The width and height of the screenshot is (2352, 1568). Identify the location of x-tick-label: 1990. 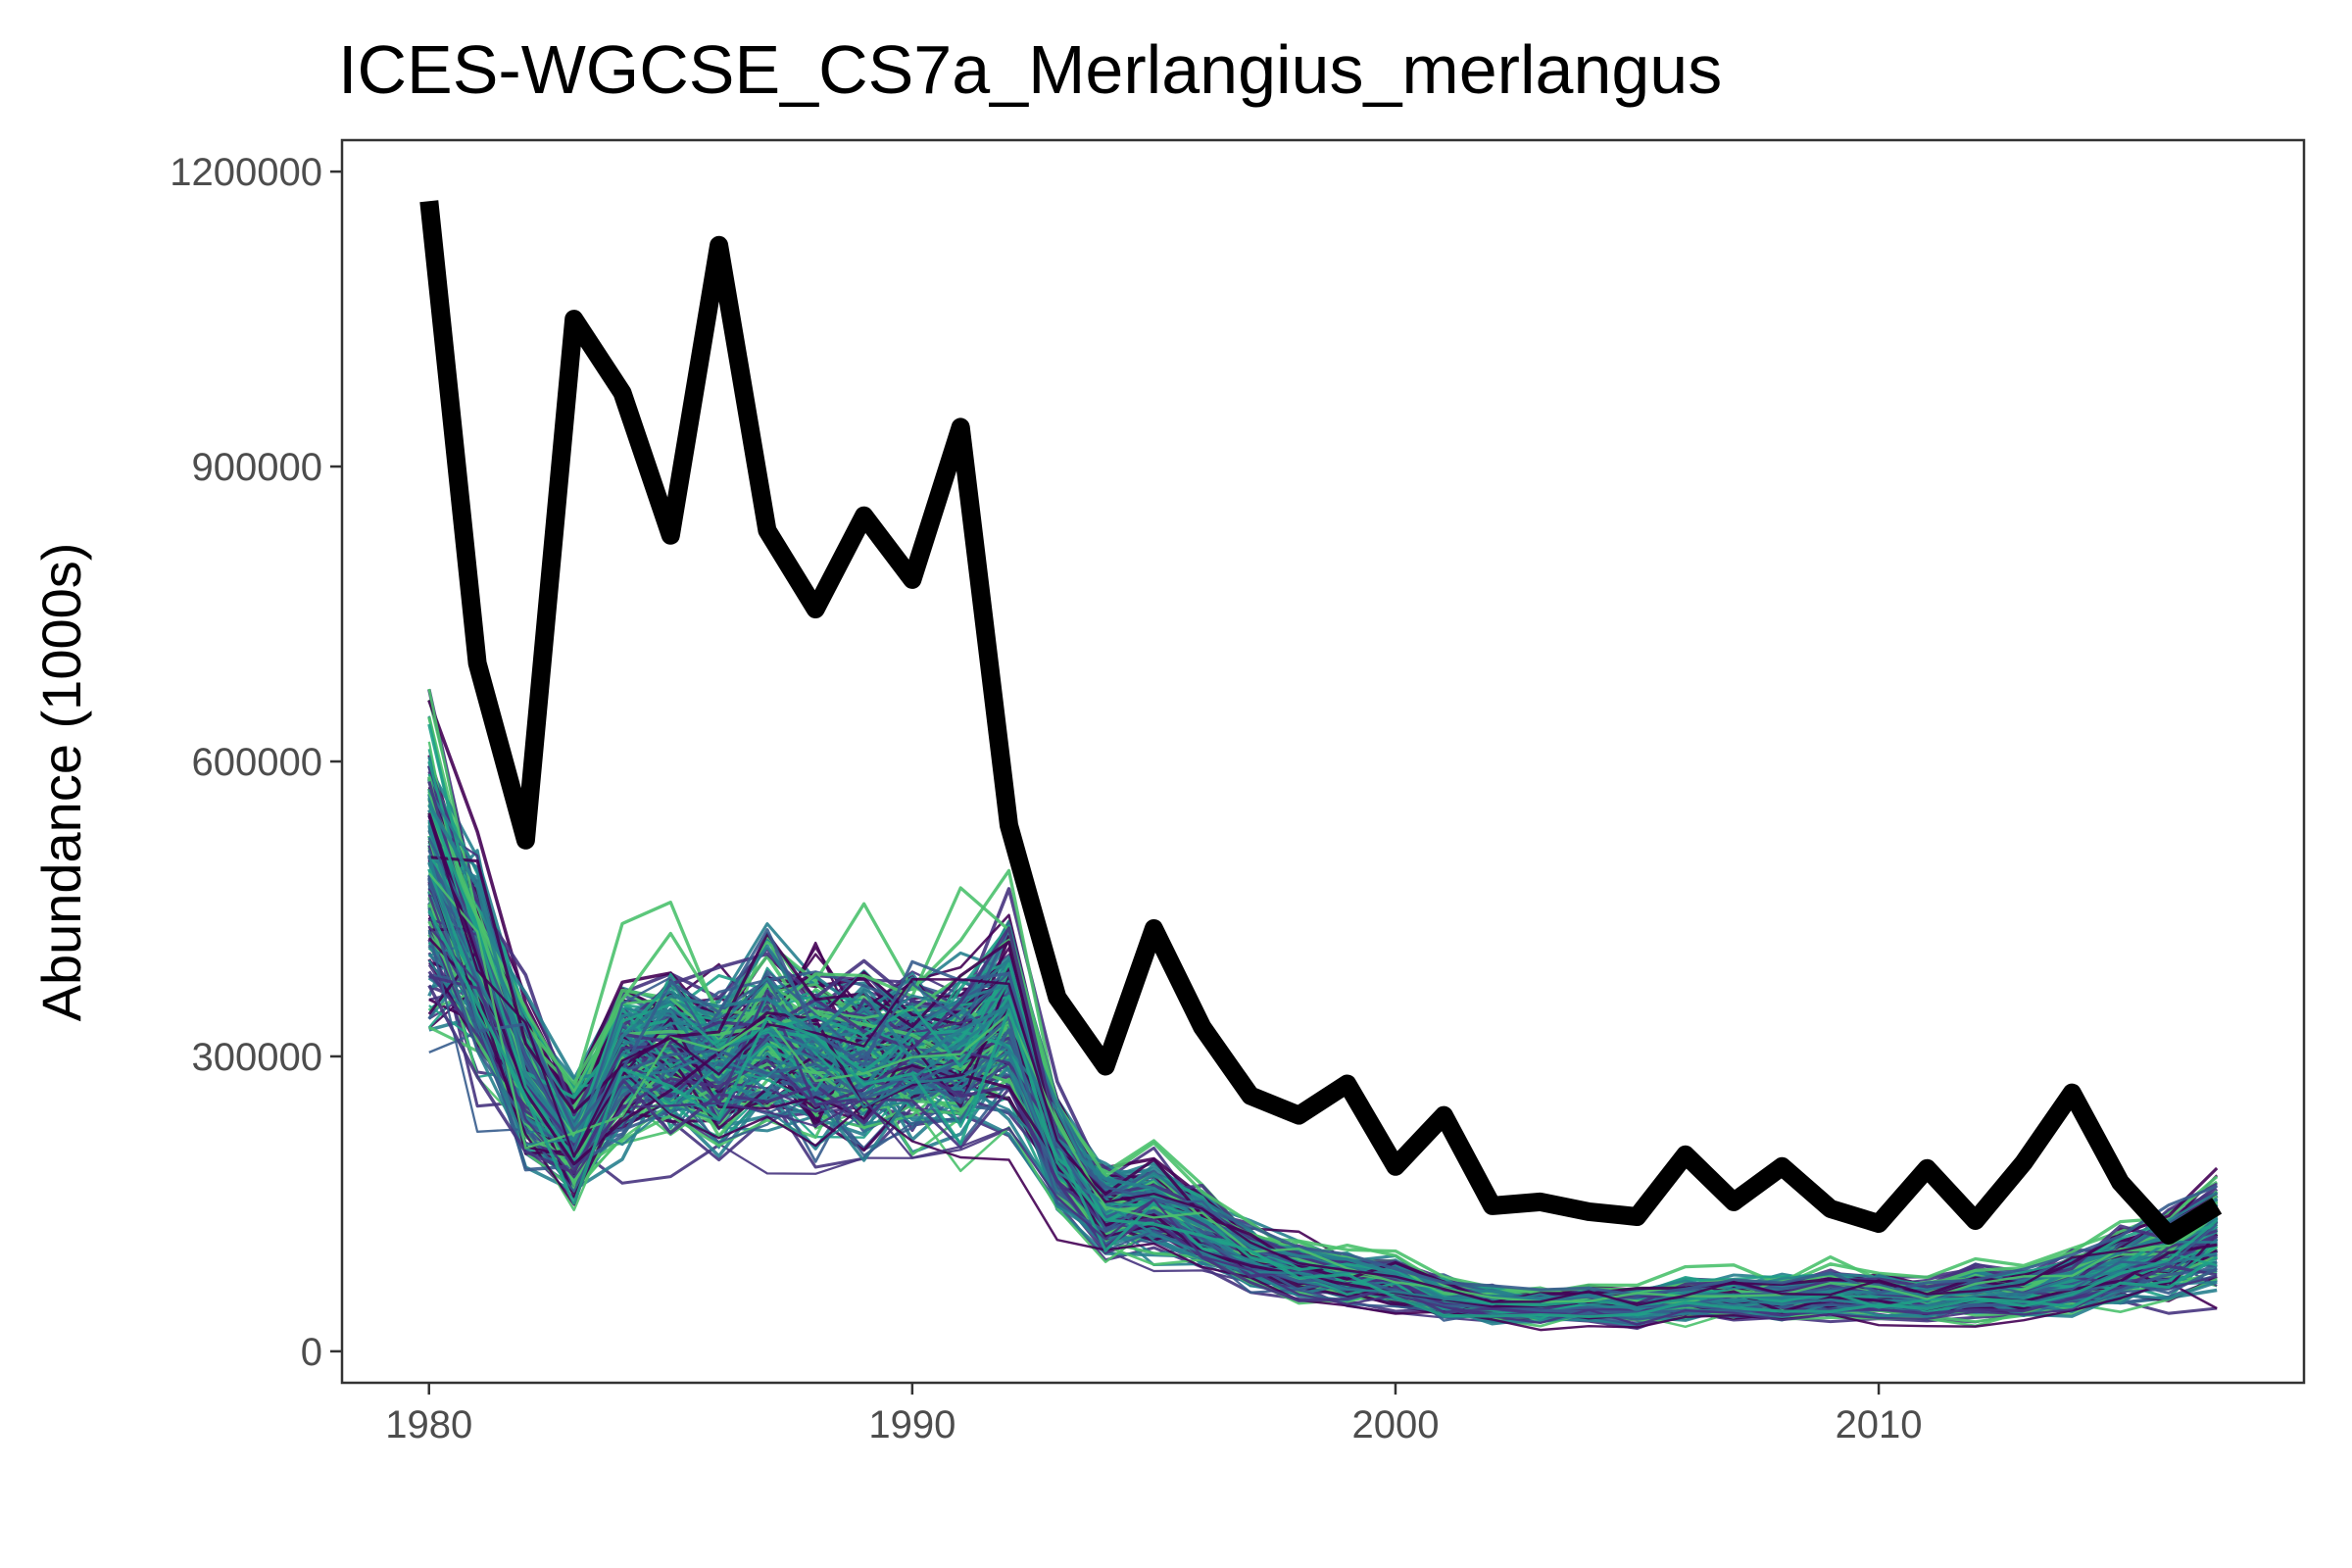
(912, 1424).